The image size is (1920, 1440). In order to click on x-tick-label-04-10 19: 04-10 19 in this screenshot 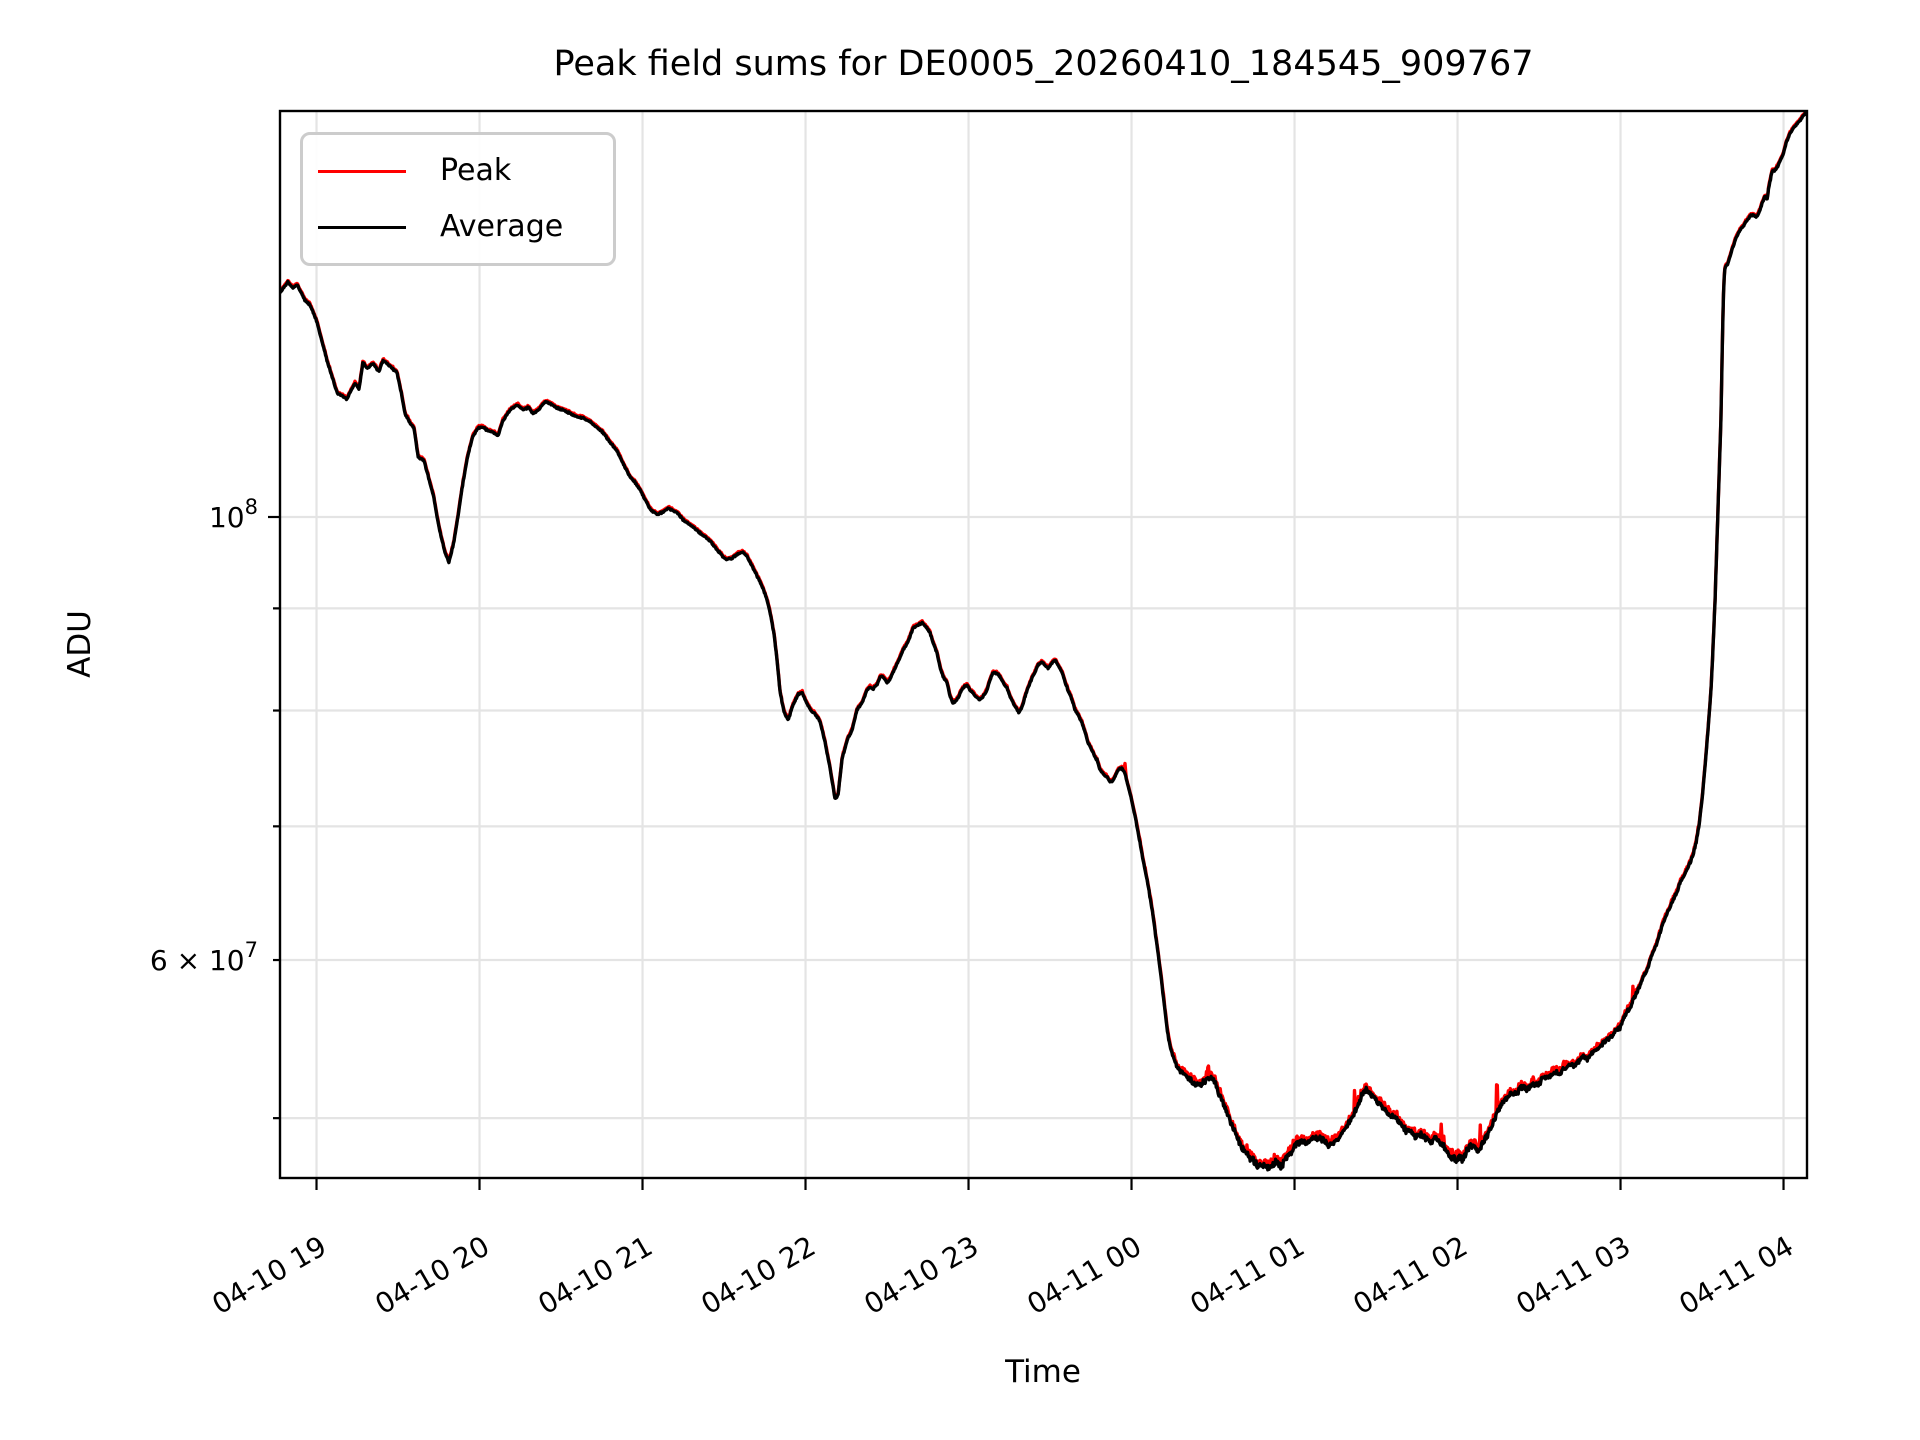, I will do `click(269, 1275)`.